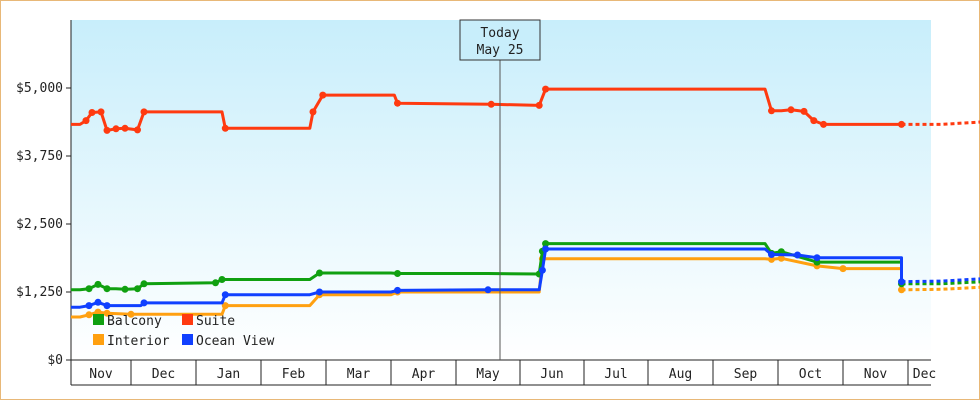 The image size is (980, 400). I want to click on legend: Balcony Suite Interior Ocean View, so click(183, 331).